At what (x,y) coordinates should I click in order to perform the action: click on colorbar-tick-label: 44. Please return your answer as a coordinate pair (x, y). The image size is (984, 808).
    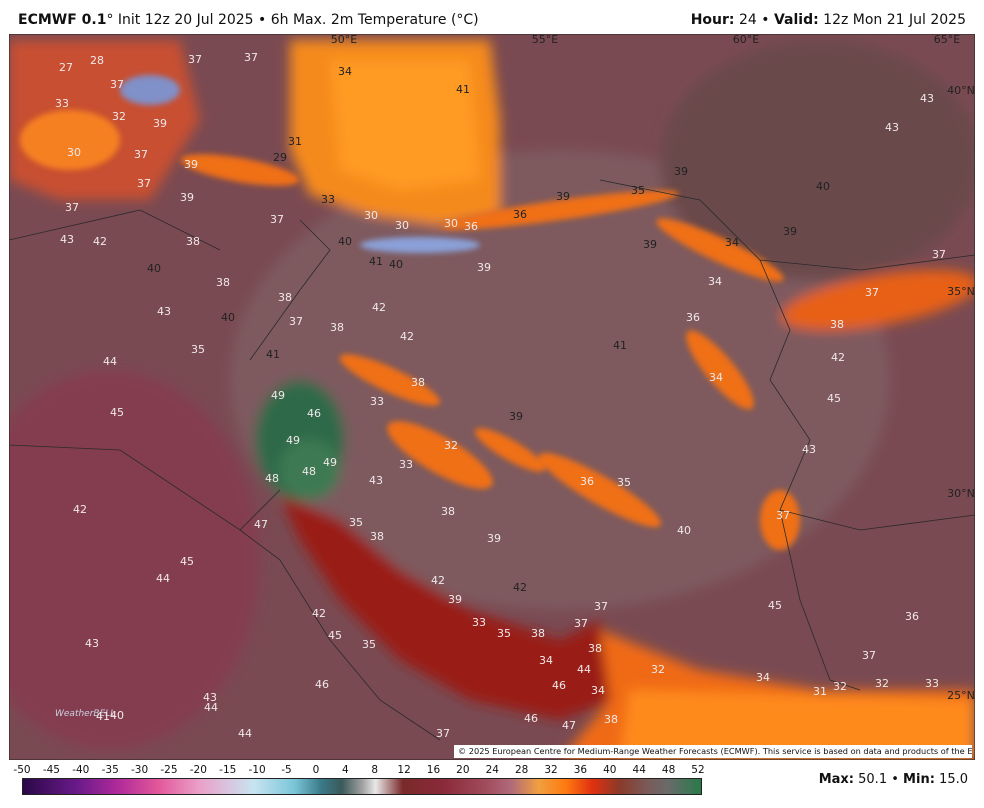
    Looking at the image, I should click on (639, 770).